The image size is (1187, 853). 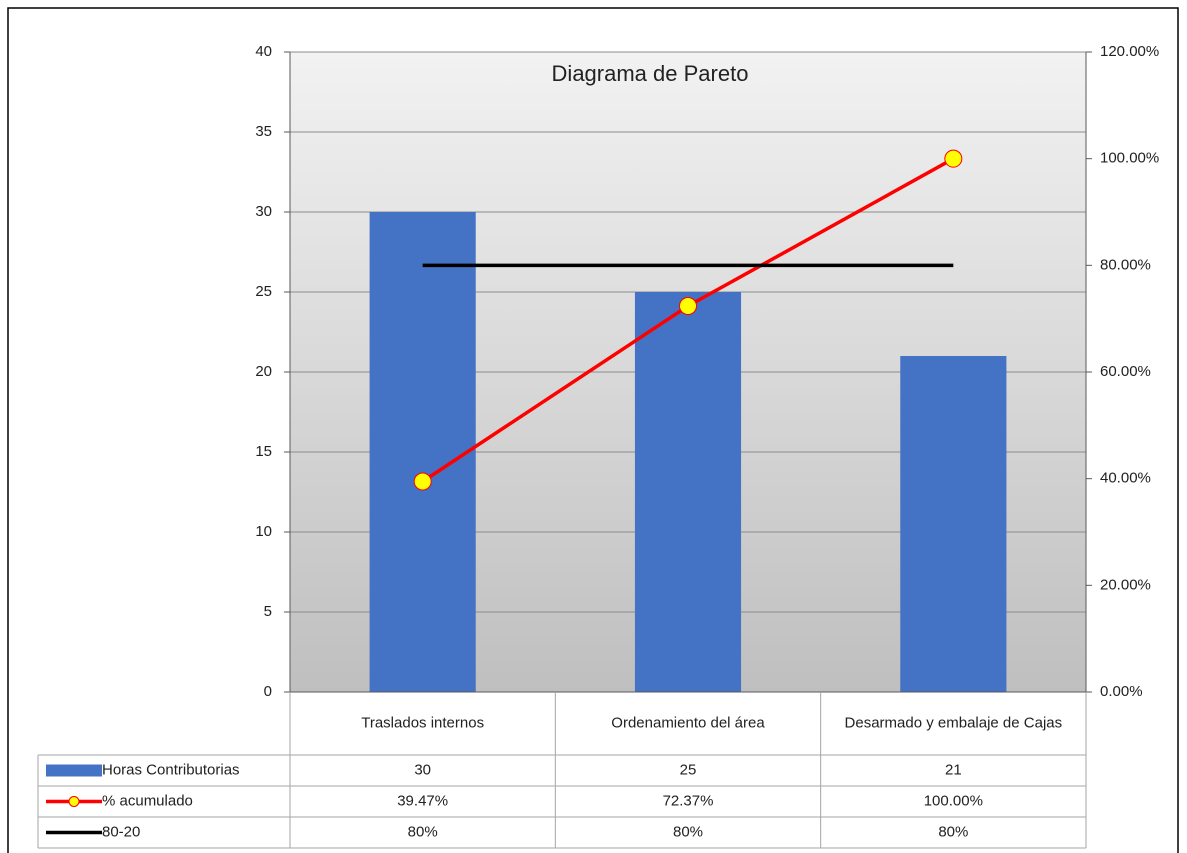 What do you see at coordinates (74, 801) in the screenshot?
I see `legend-key-marker` at bounding box center [74, 801].